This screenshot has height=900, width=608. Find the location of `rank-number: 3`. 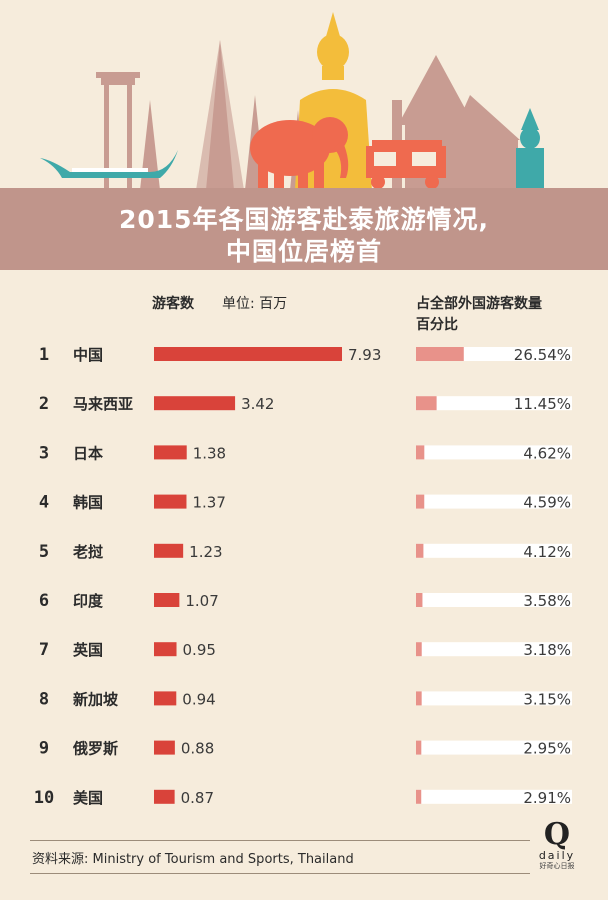

rank-number: 3 is located at coordinates (44, 453).